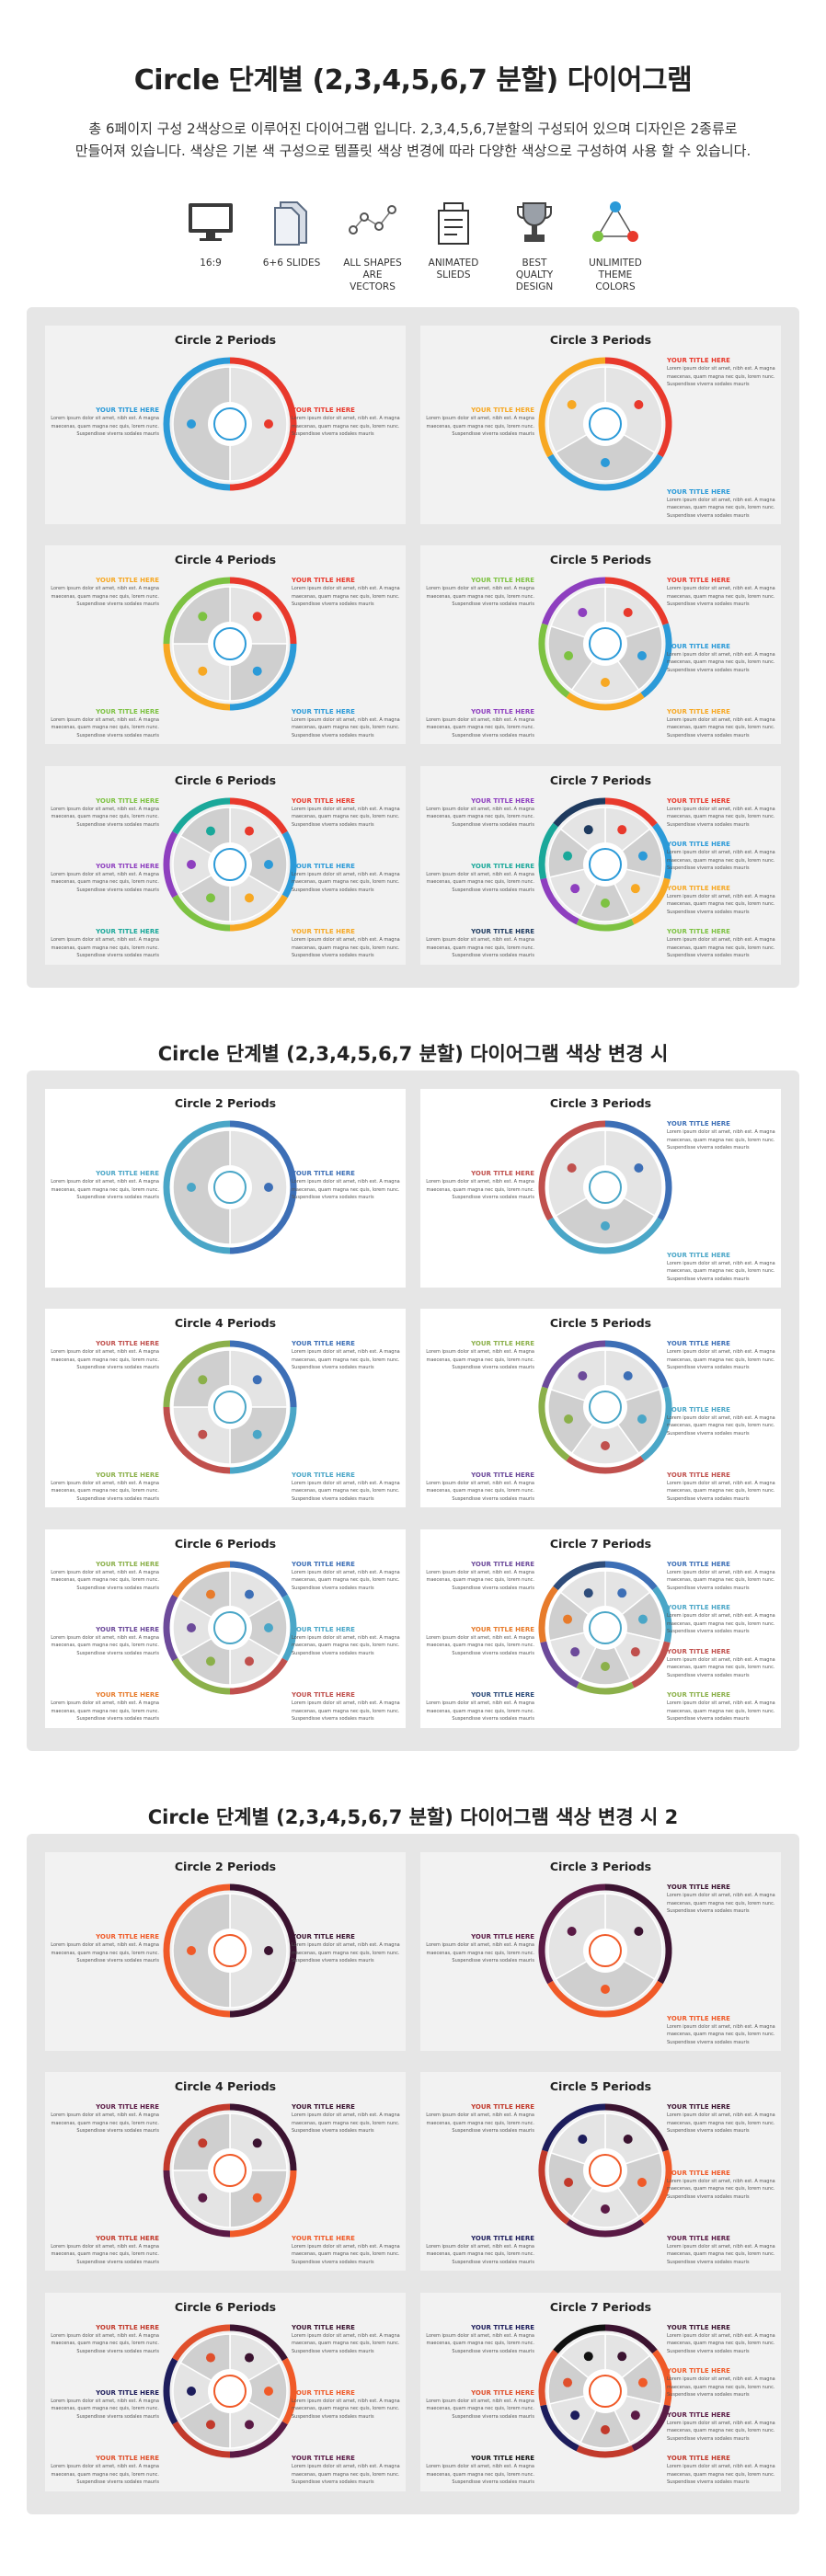 This screenshot has height=2576, width=826. Describe the element at coordinates (453, 243) in the screenshot. I see `feature-animated: ANIMATED SLIEDS` at that location.